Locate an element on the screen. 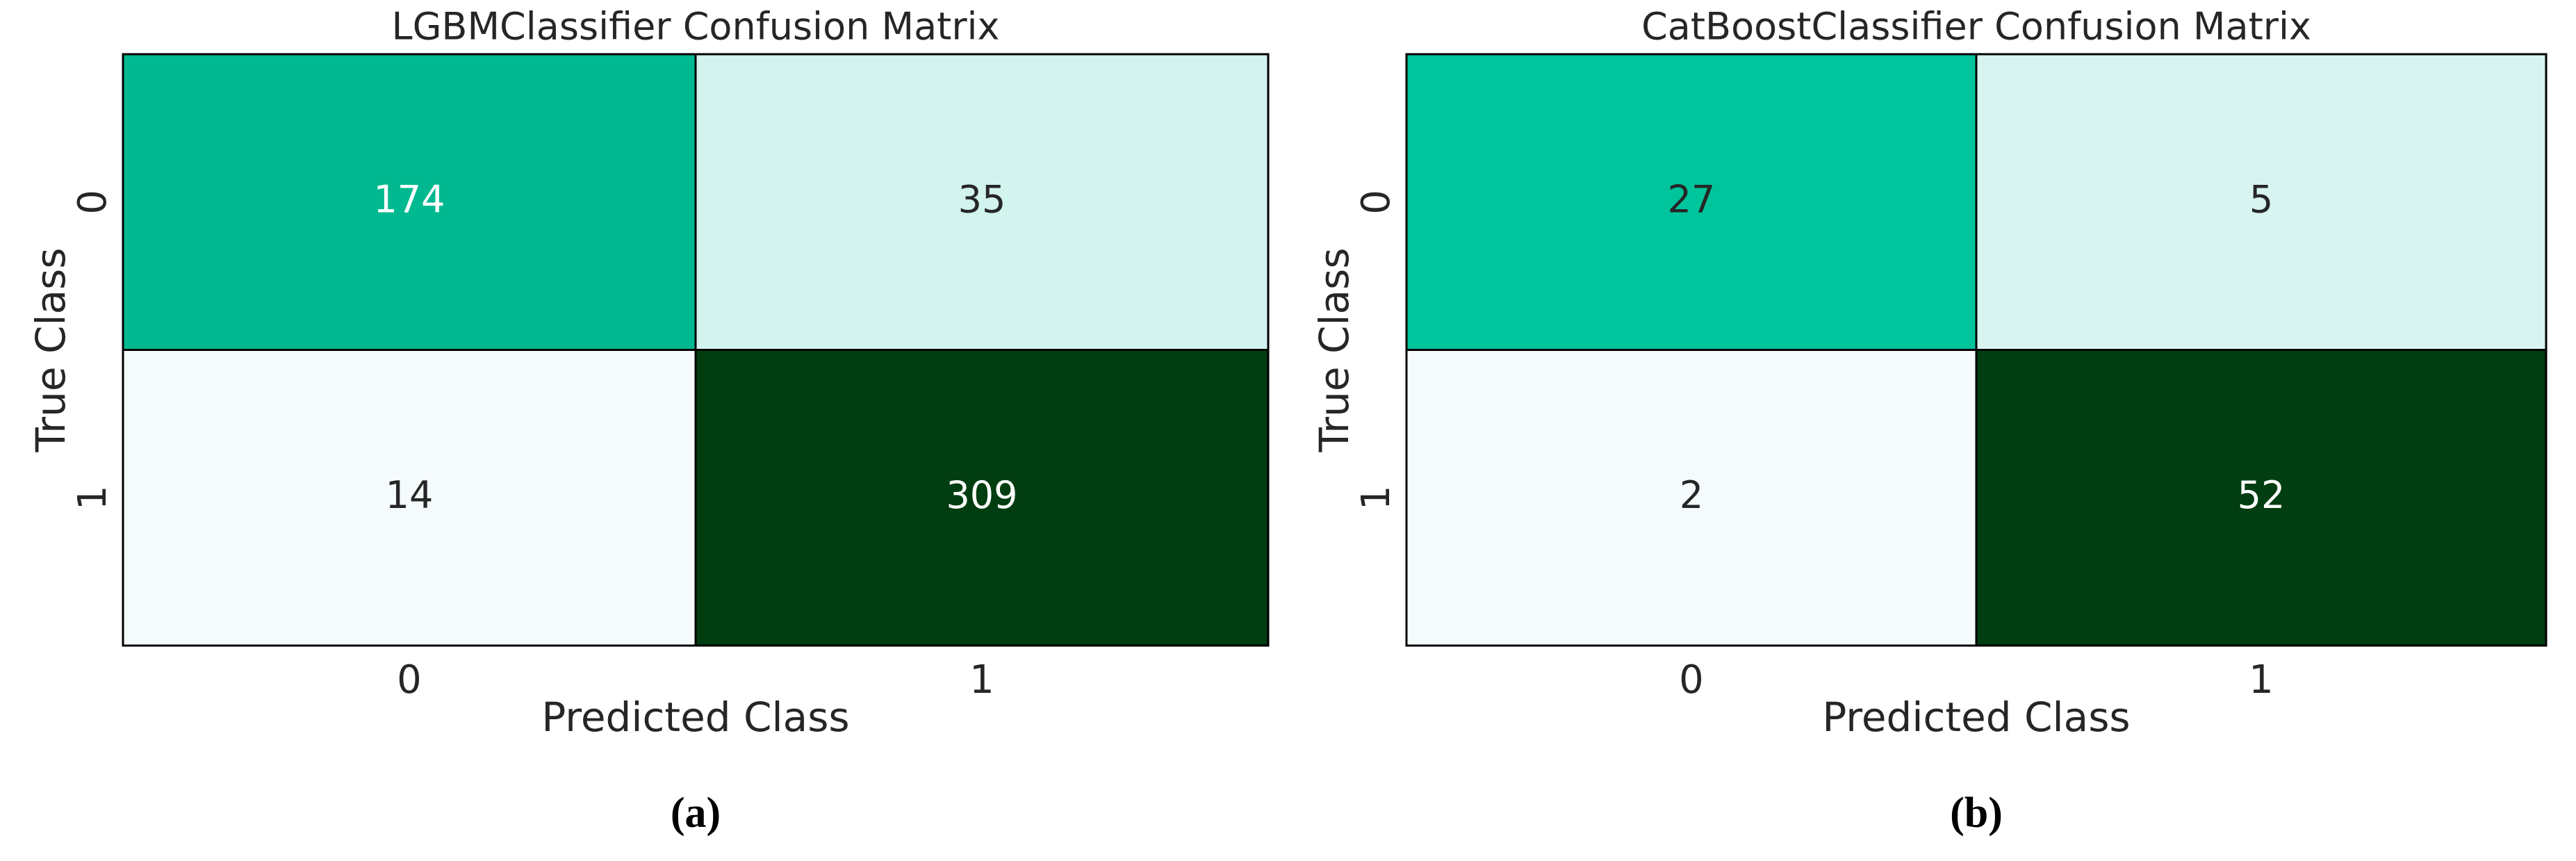 This screenshot has width=2576, height=861. cell-label: 27 is located at coordinates (1692, 199).